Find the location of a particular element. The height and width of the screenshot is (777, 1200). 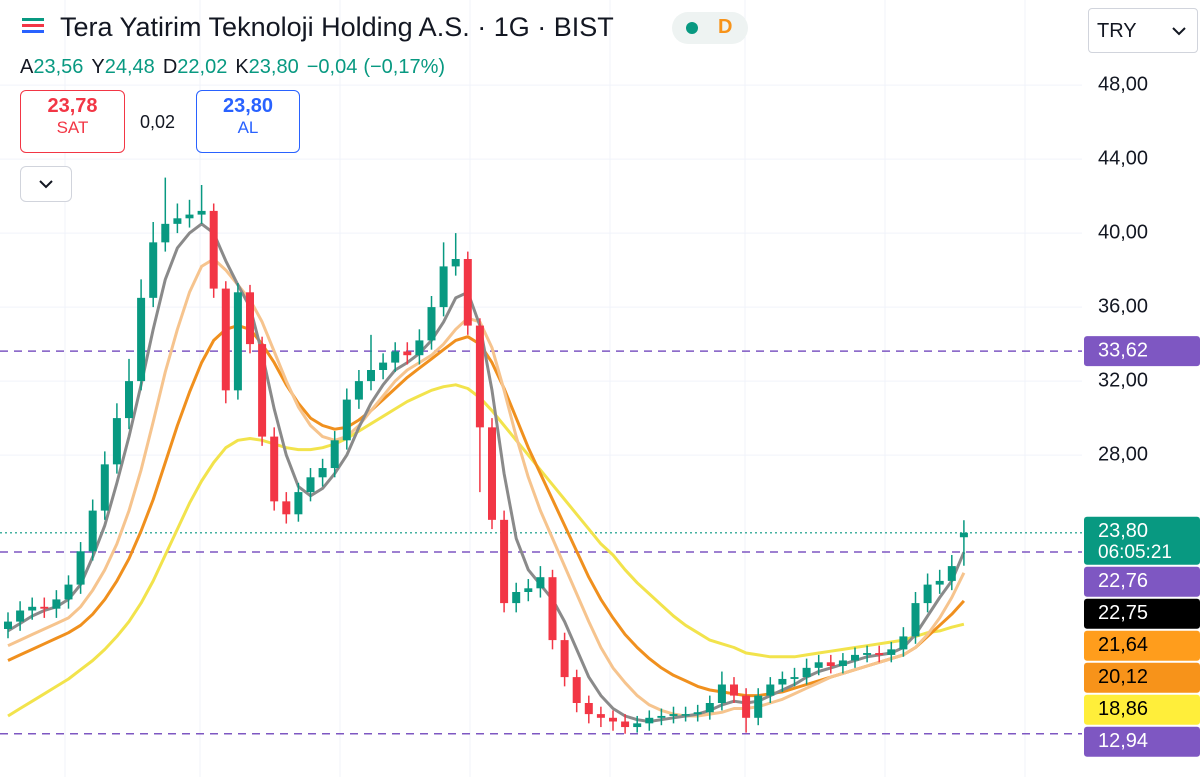

y-tick-label: 44,00 is located at coordinates (1123, 158).